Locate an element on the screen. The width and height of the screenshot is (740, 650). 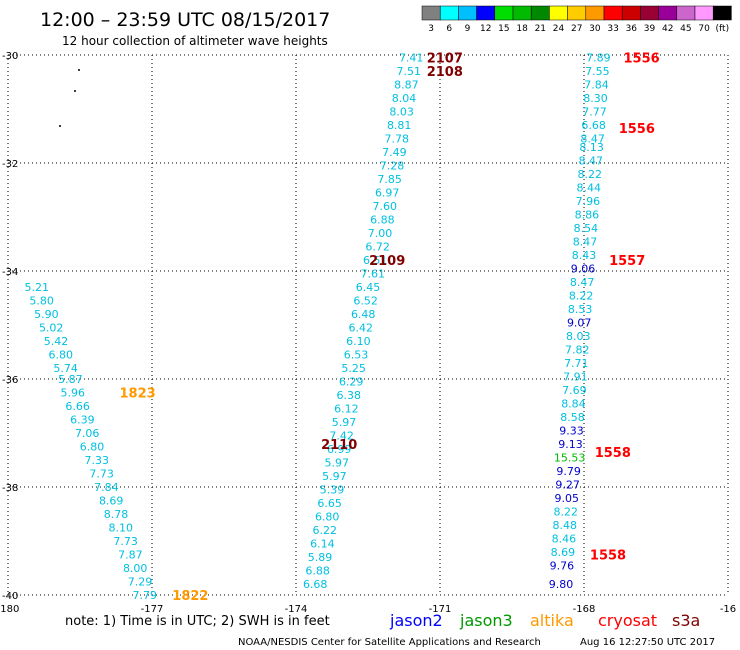
swh-value: 8.84 is located at coordinates (573, 403).